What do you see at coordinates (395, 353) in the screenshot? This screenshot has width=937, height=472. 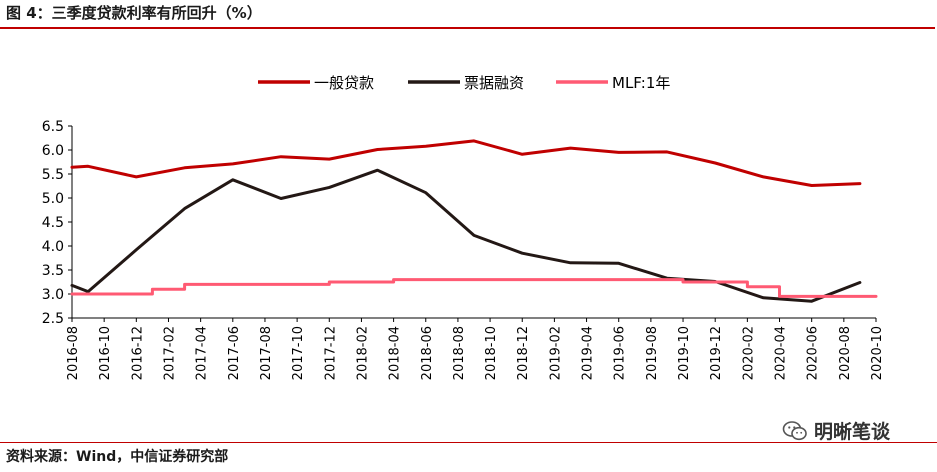 I see `x-tick-label: 2018-04` at bounding box center [395, 353].